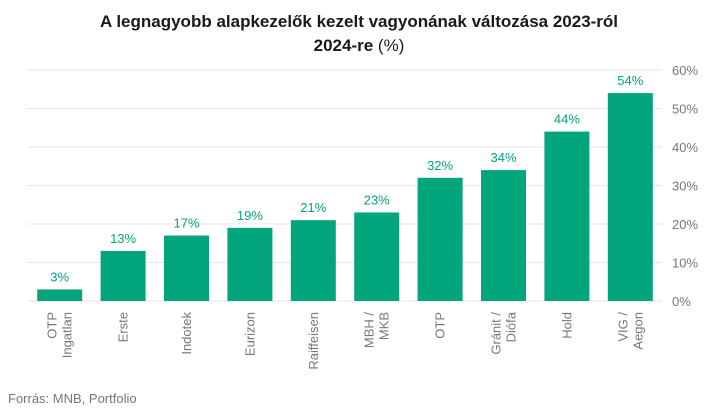 This screenshot has height=415, width=718. Describe the element at coordinates (186, 223) in the screenshot. I see `bar-value-label: 17%` at that location.